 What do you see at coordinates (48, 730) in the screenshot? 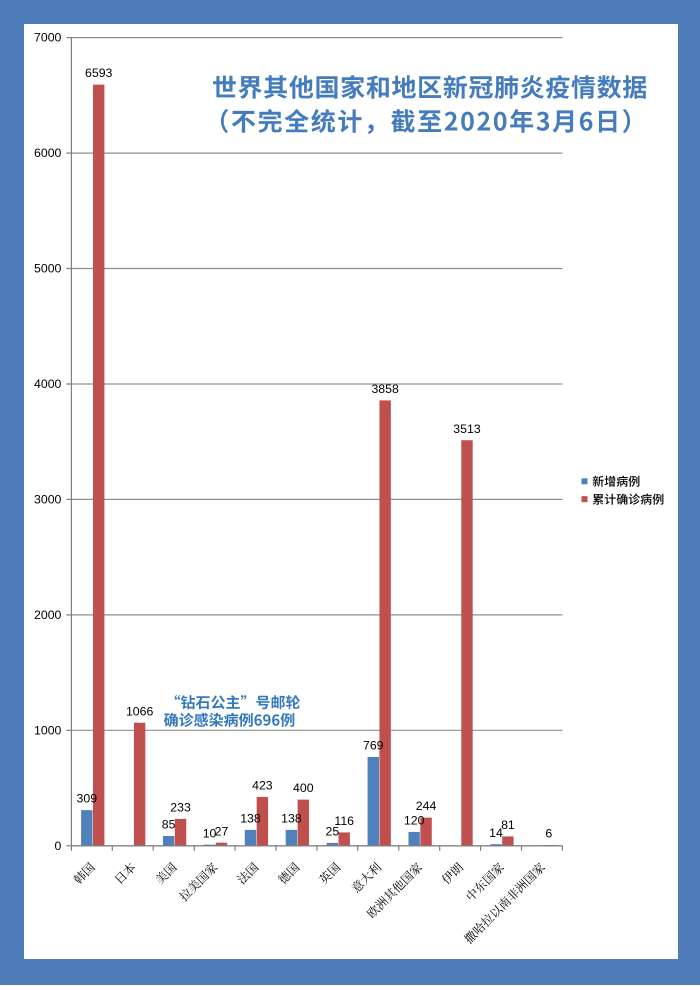
I see `svg-text: 1000` at bounding box center [48, 730].